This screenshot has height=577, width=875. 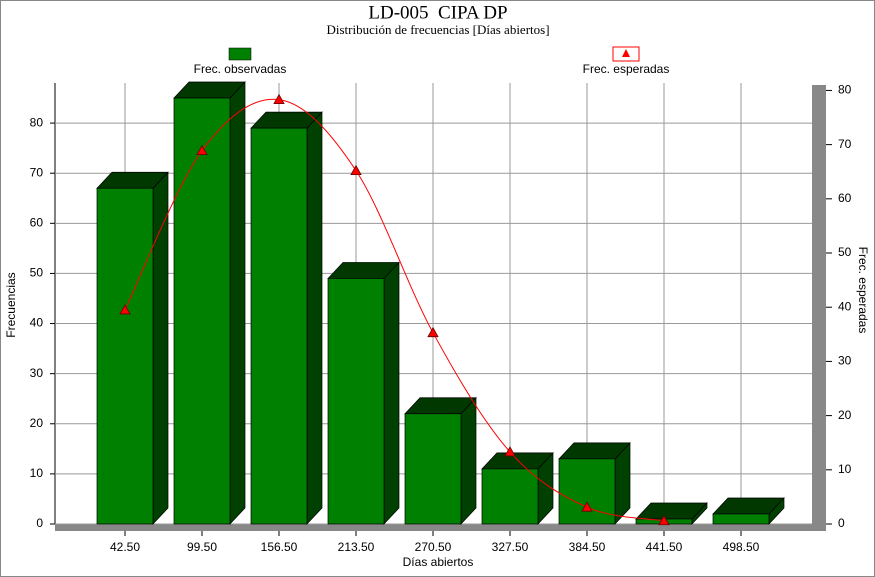 I want to click on x-tick-label: 384.50, so click(x=587, y=547).